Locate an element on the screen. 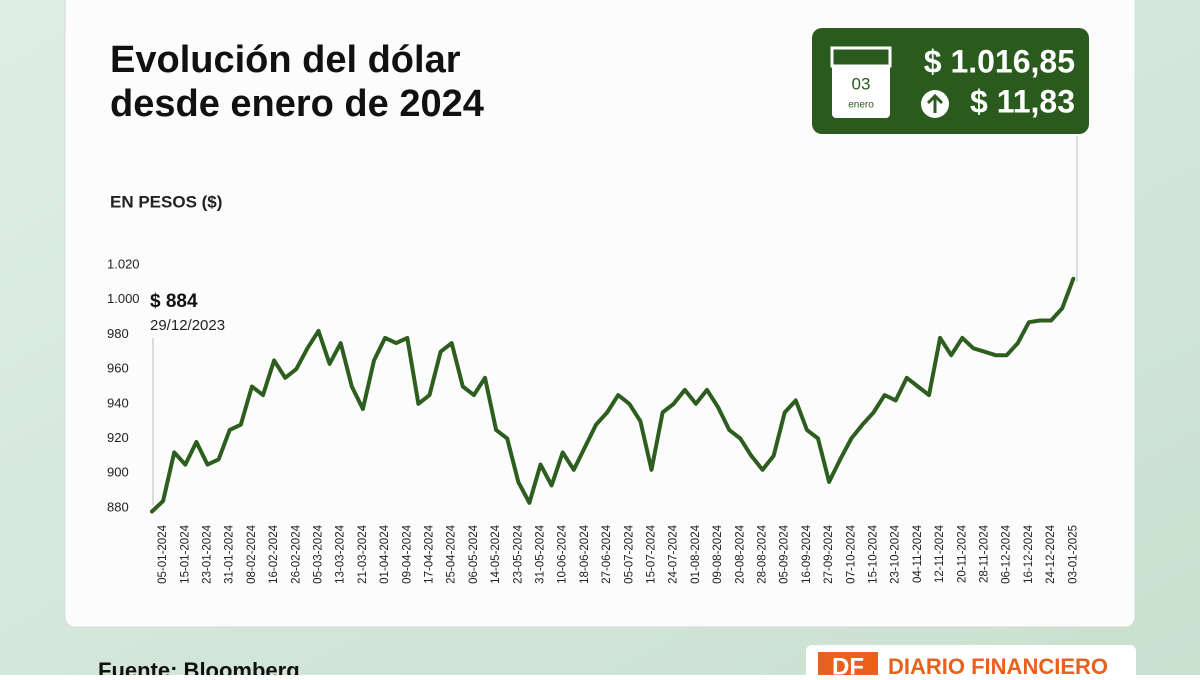 The width and height of the screenshot is (1200, 680). x-tick-label: 24-07-2024 is located at coordinates (674, 553).